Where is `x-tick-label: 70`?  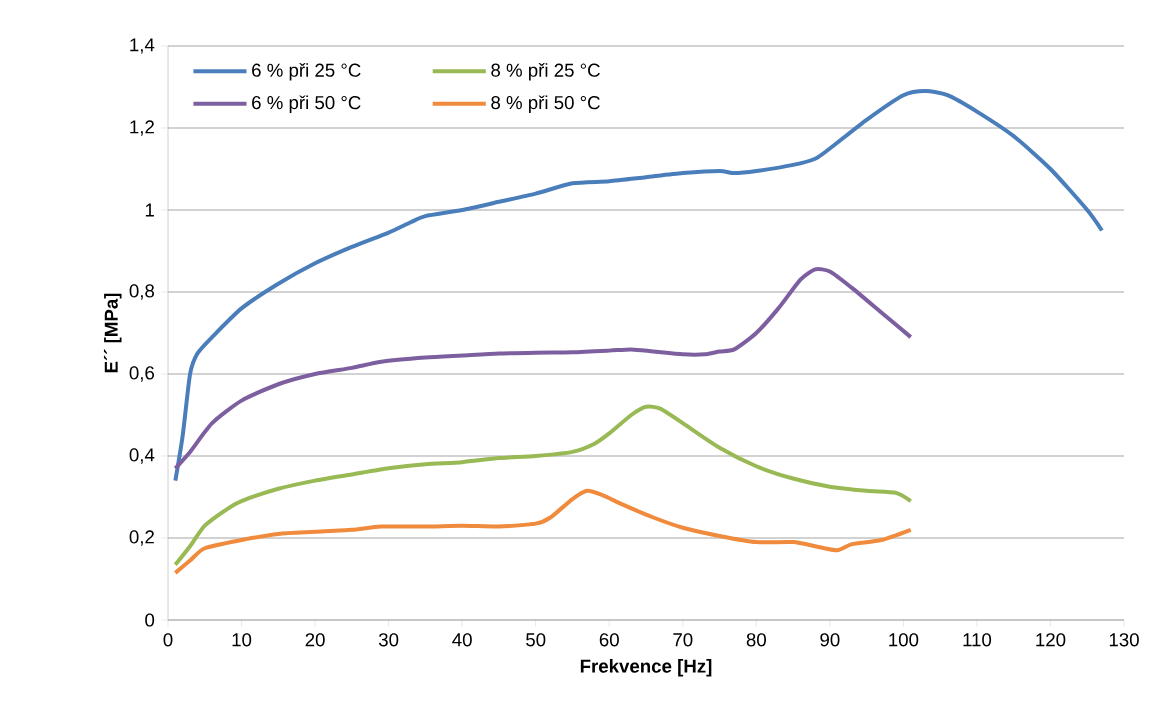 x-tick-label: 70 is located at coordinates (683, 640).